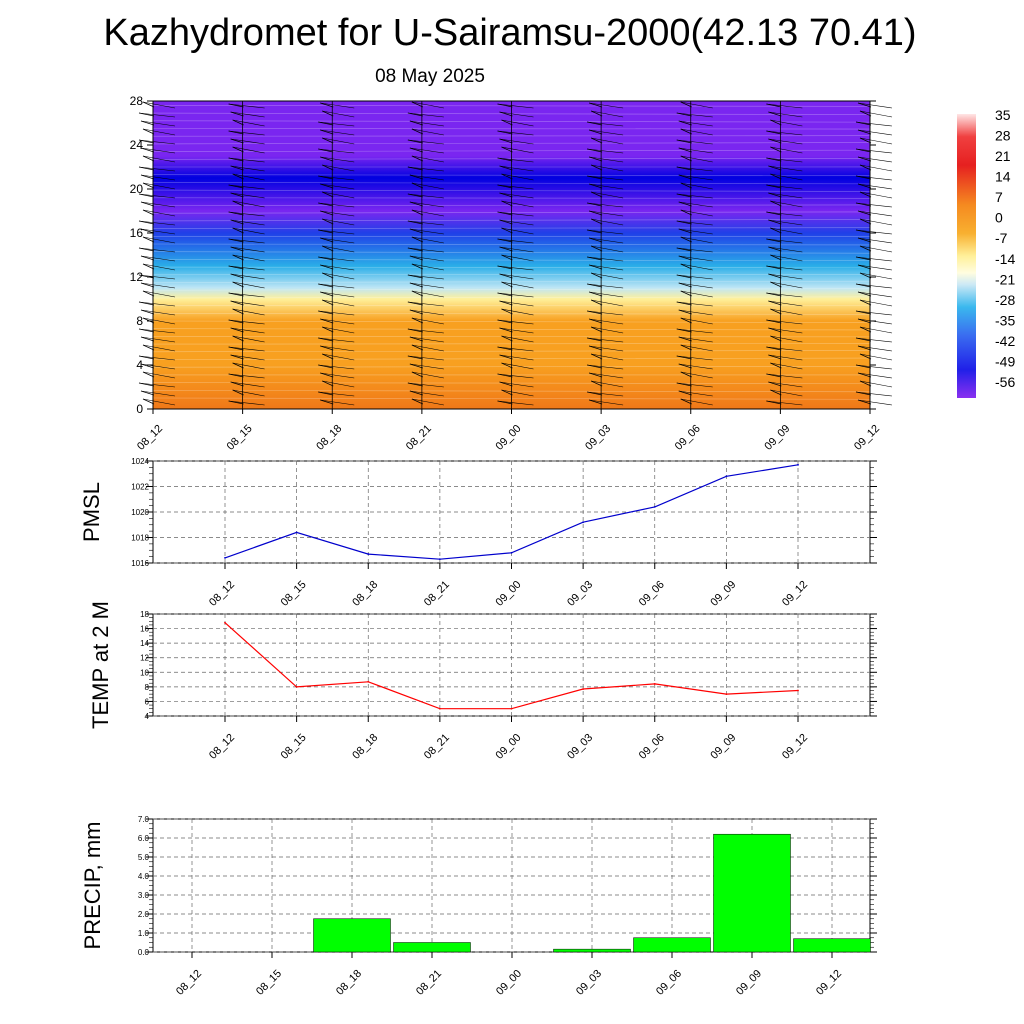 This screenshot has height=1024, width=1024. Describe the element at coordinates (580, 594) in the screenshot. I see `pmsl-x-tick-label: 09_03` at that location.